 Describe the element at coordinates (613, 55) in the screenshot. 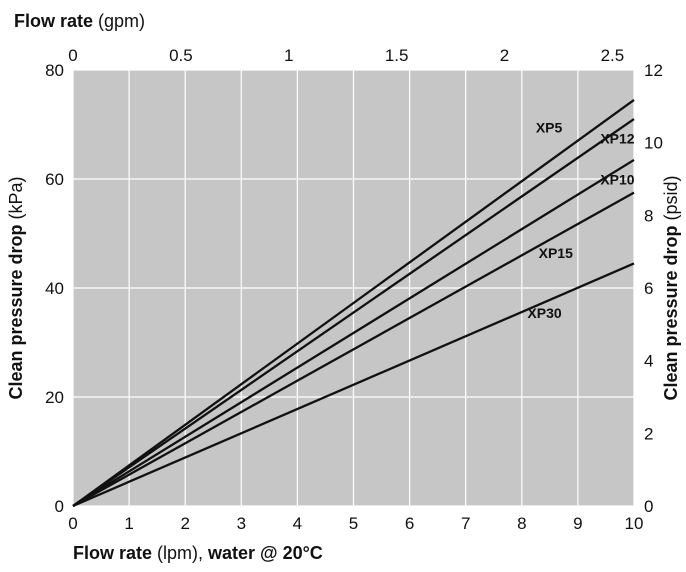

I see `x-top-tick-label: 2.5` at that location.